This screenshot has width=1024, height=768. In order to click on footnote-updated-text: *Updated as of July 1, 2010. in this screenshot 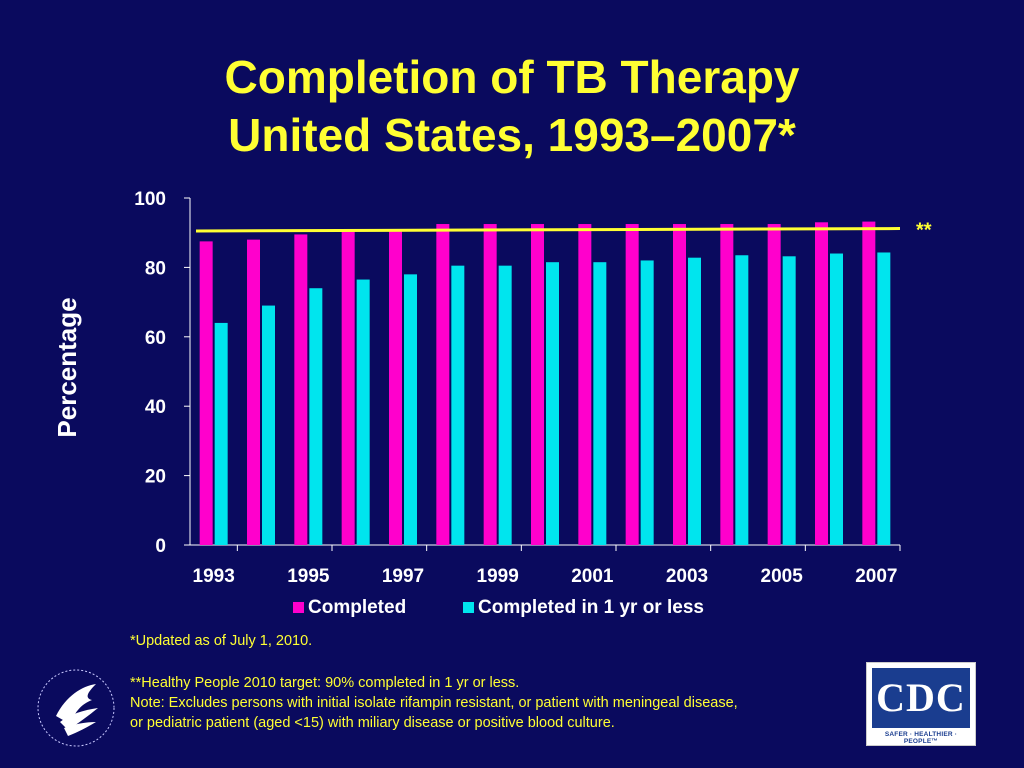, I will do `click(221, 641)`.